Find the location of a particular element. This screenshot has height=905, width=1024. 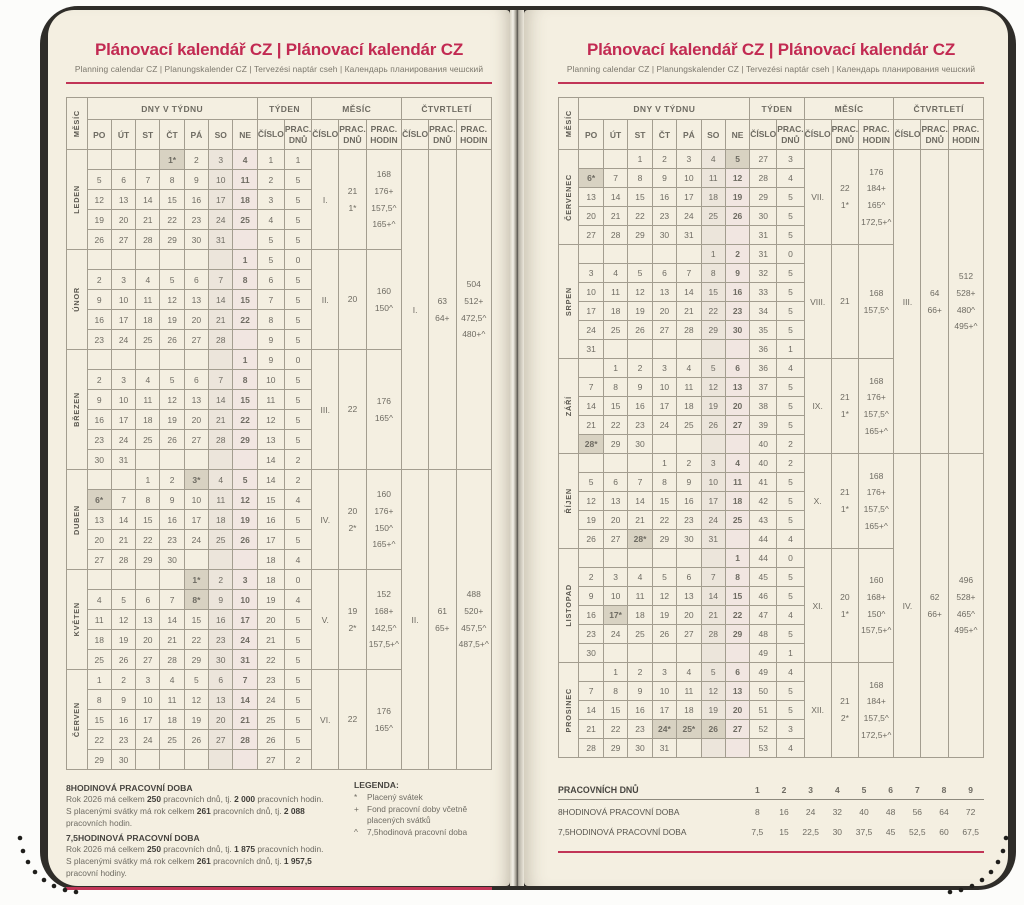

month-name-label: ČERVEN is located at coordinates (77, 720).